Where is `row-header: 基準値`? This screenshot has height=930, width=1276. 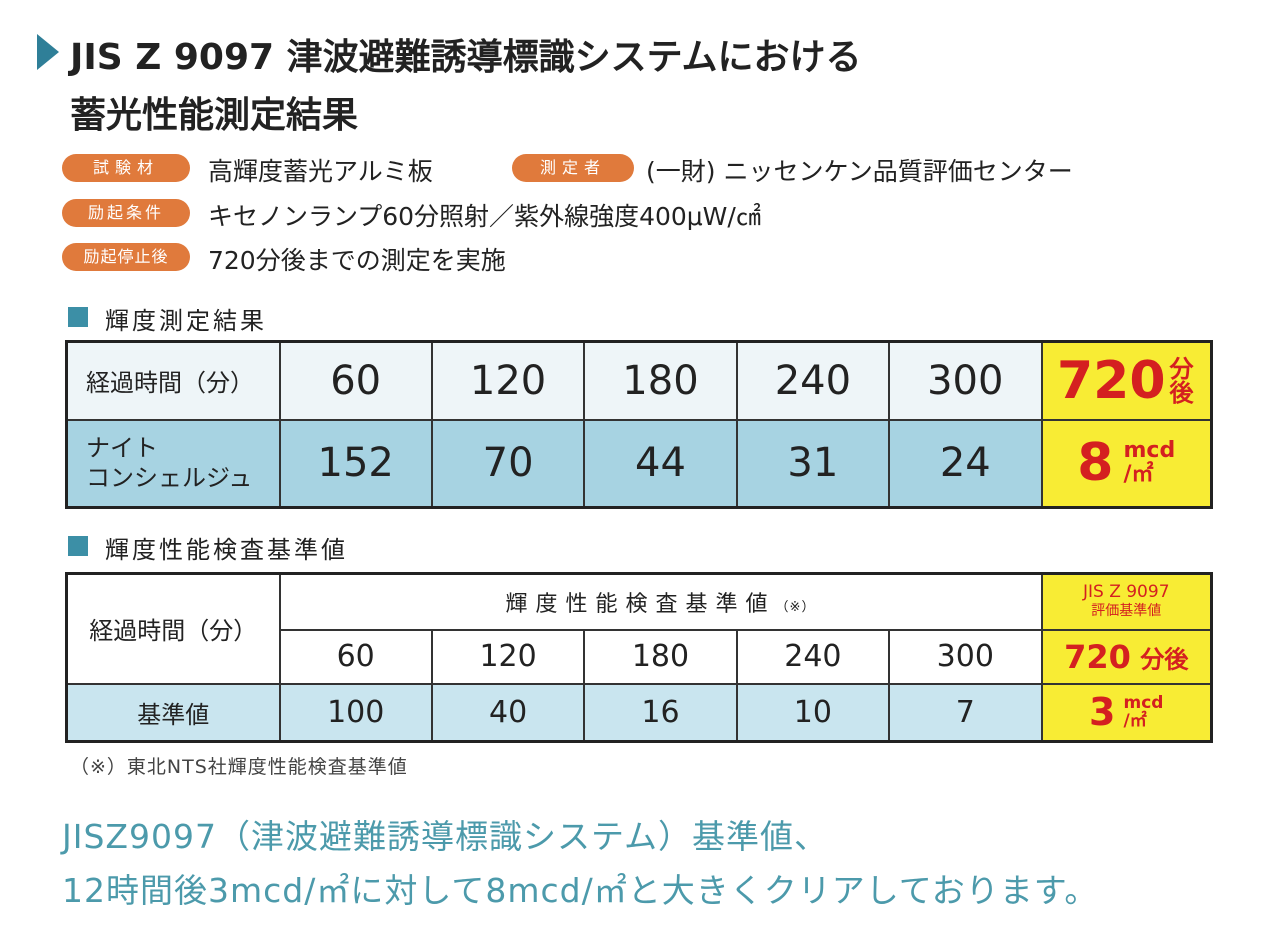 row-header: 基準値 is located at coordinates (173, 712).